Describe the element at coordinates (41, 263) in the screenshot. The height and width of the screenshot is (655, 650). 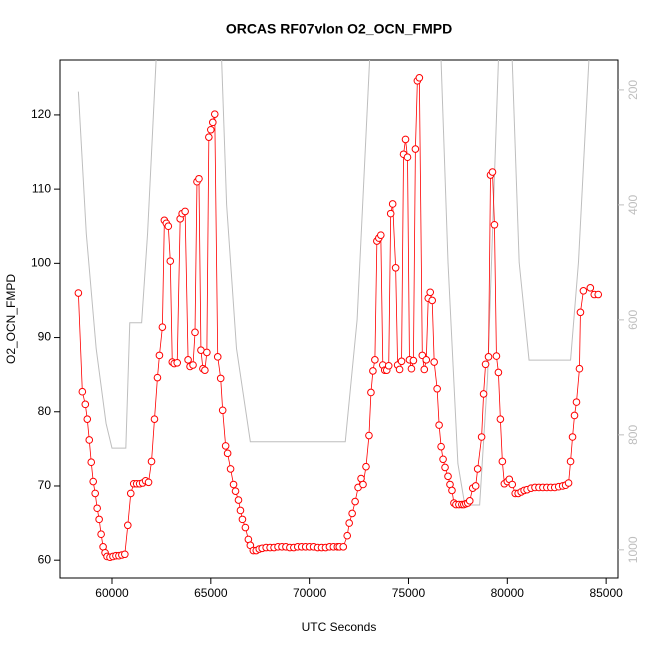
I see `y-tick-label: 100` at that location.